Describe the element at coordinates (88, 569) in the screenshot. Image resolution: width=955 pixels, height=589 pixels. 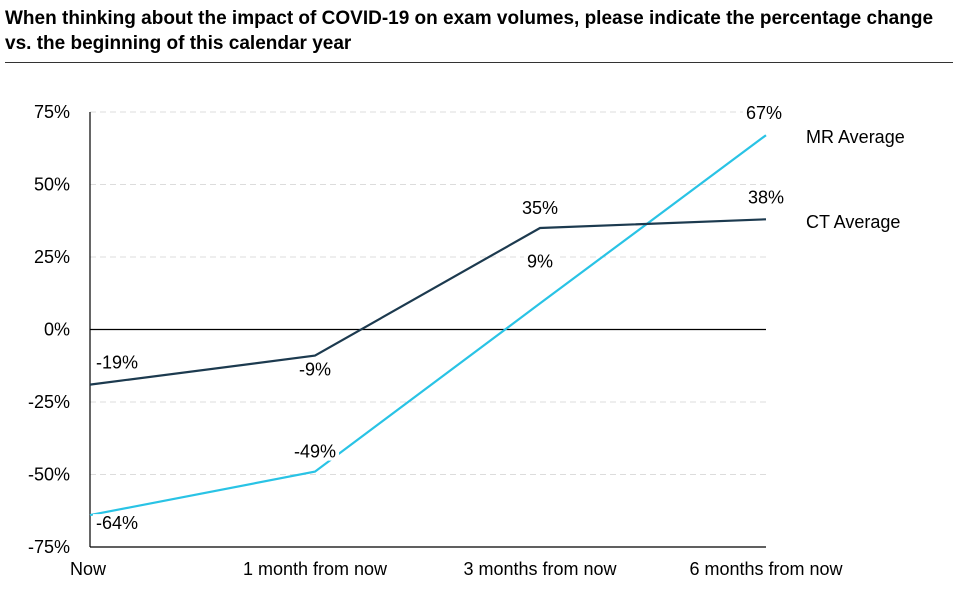
I see `x-tick-label: Now` at that location.